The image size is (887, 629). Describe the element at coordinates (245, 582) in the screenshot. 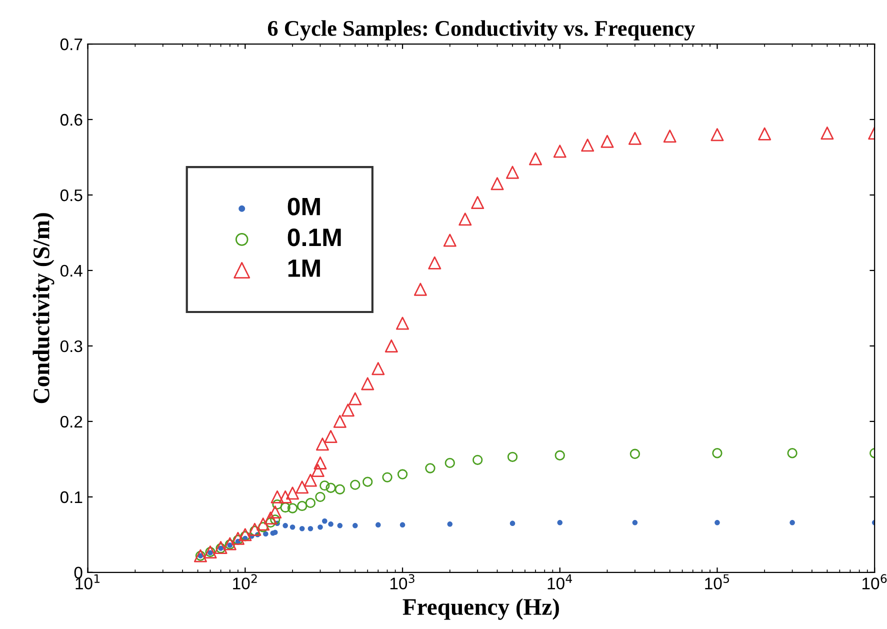

I see `x-tick-label: 10$^{2}$` at that location.